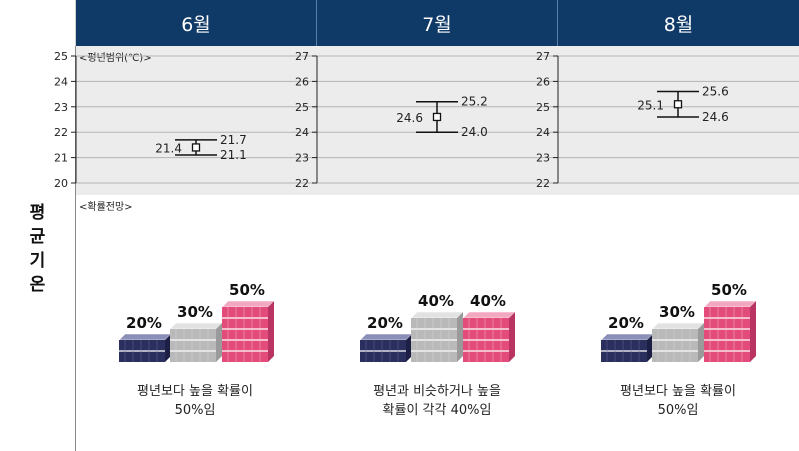 The height and width of the screenshot is (451, 799). I want to click on description-june: 평년보다 높을 확률이 50%임, so click(195, 401).